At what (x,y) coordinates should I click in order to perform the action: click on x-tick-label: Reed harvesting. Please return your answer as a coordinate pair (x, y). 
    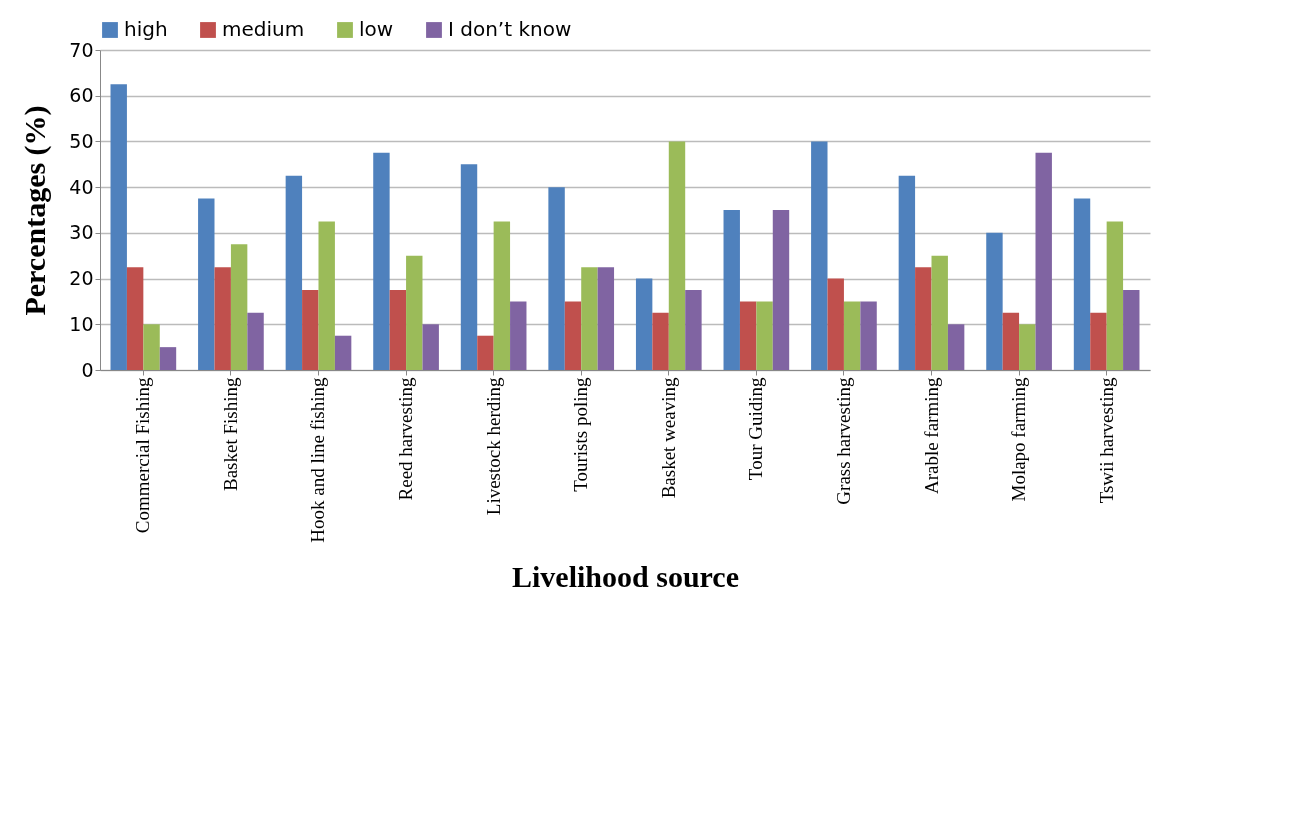
    Looking at the image, I should click on (406, 439).